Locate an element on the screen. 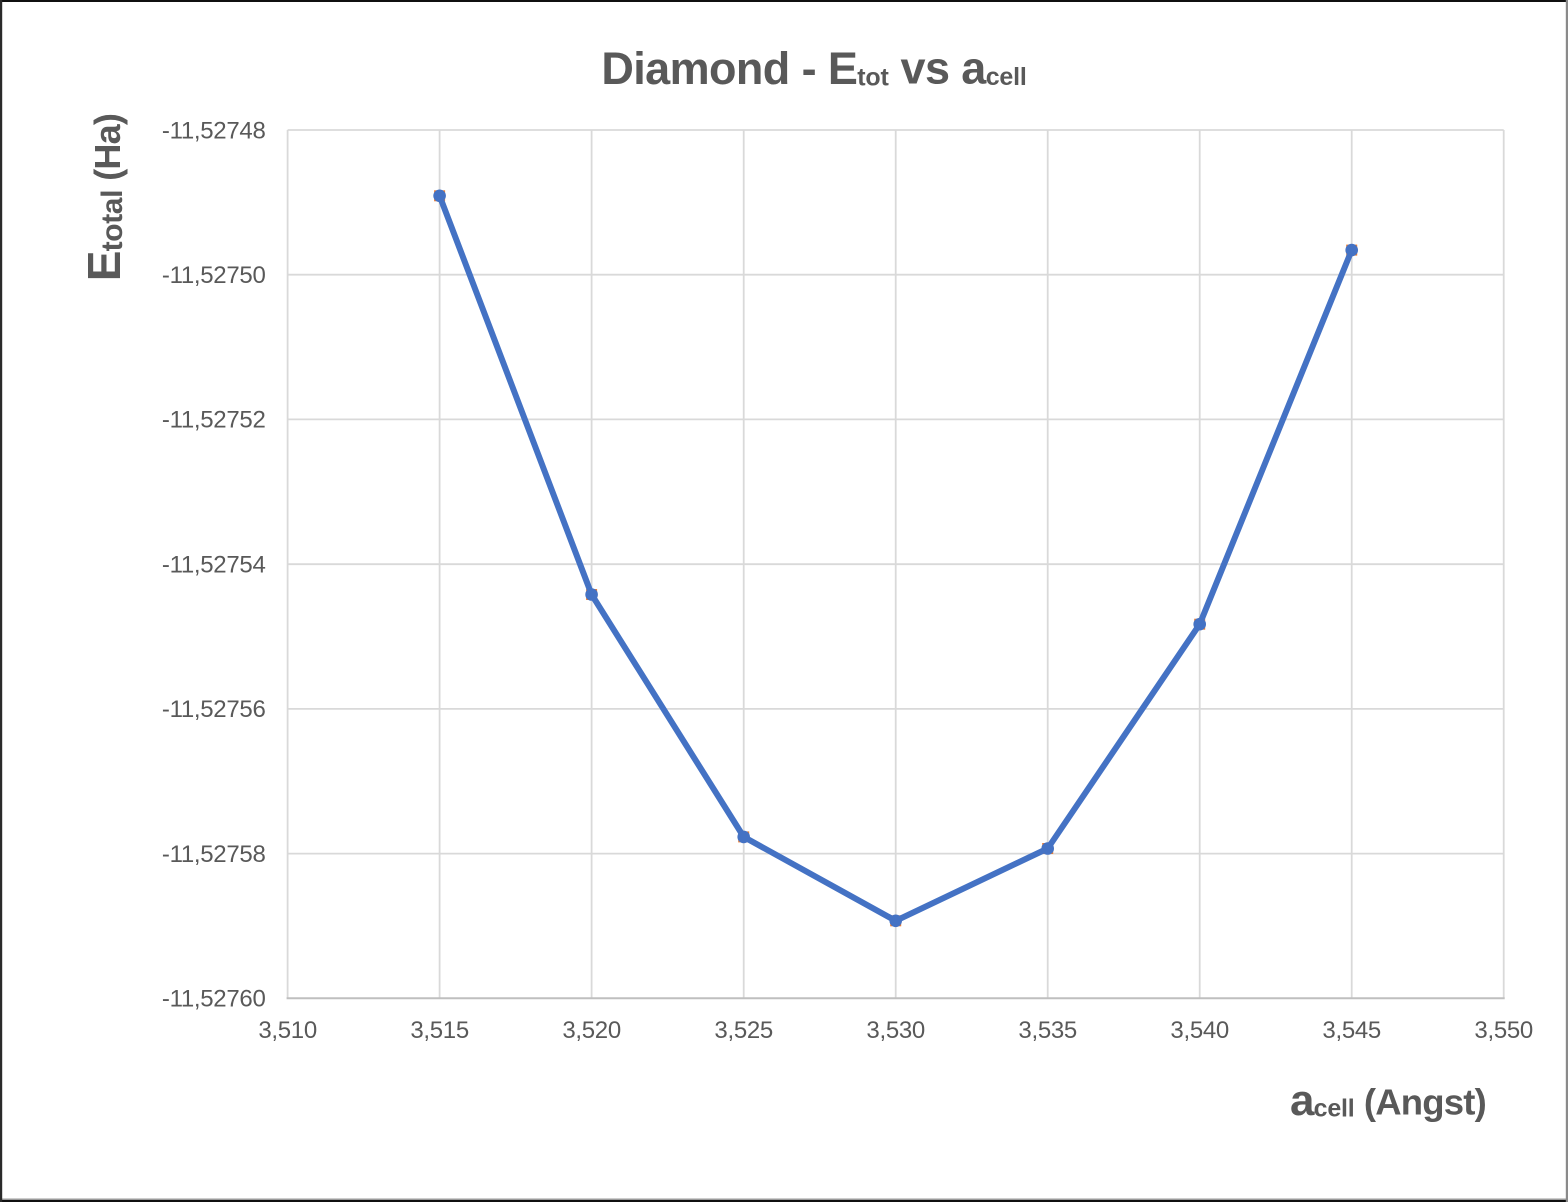 The height and width of the screenshot is (1202, 1568). svg-text: -11,52748 is located at coordinates (214, 130).